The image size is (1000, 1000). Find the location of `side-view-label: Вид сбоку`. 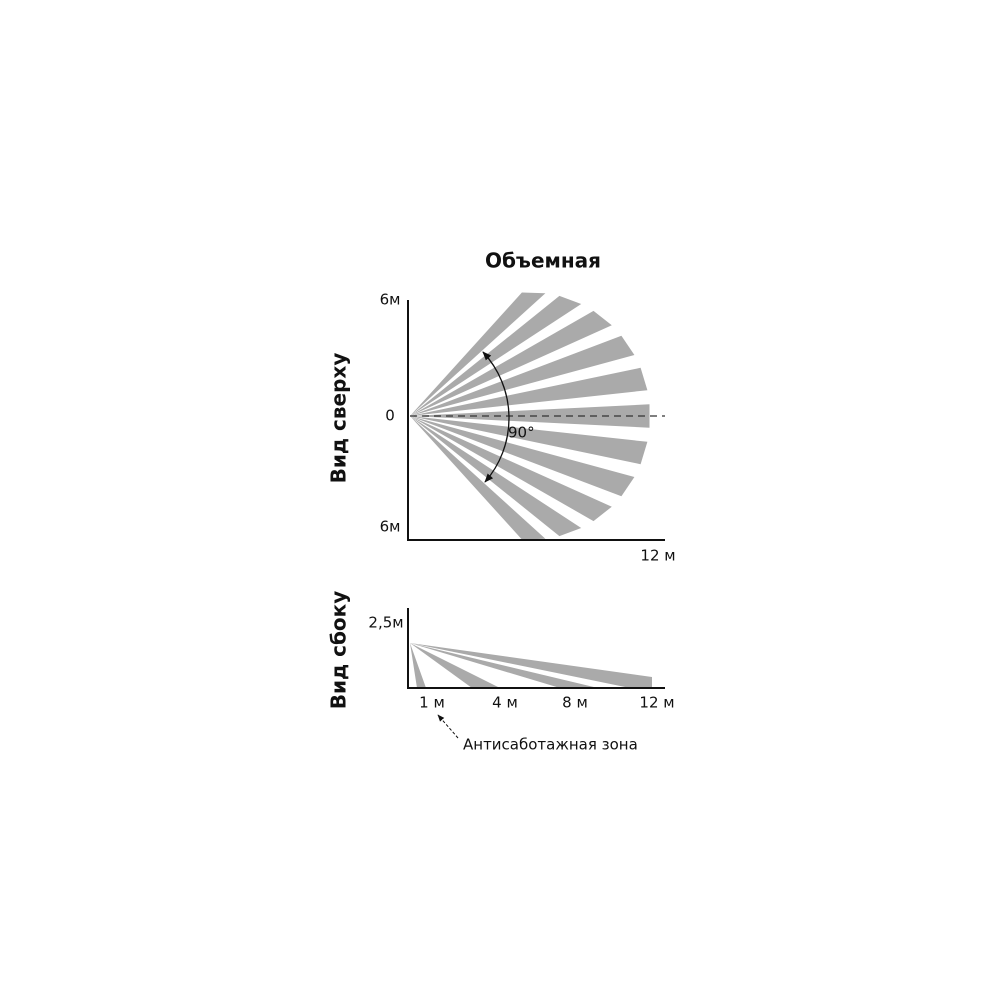

side-view-label: Вид сбоку is located at coordinates (339, 650).